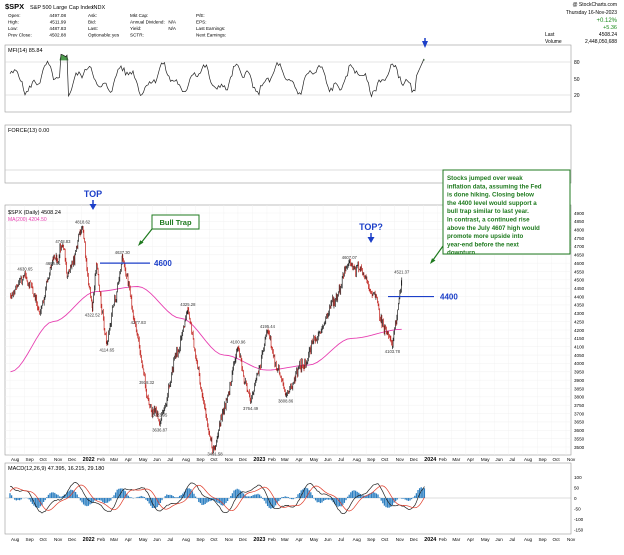 This screenshot has width=624, height=555. I want to click on month-top-label: Apr, so click(129, 459).